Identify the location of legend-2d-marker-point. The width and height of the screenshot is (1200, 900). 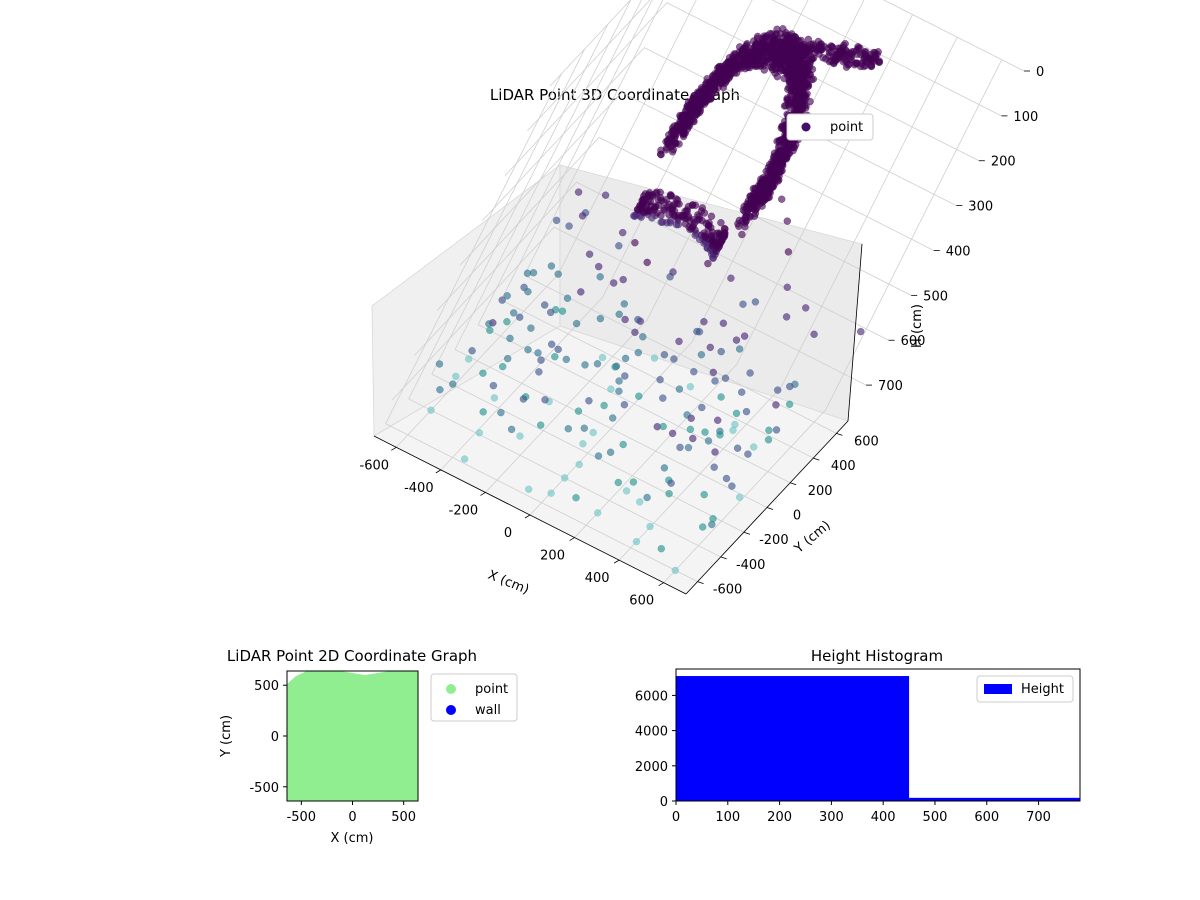
(451, 689).